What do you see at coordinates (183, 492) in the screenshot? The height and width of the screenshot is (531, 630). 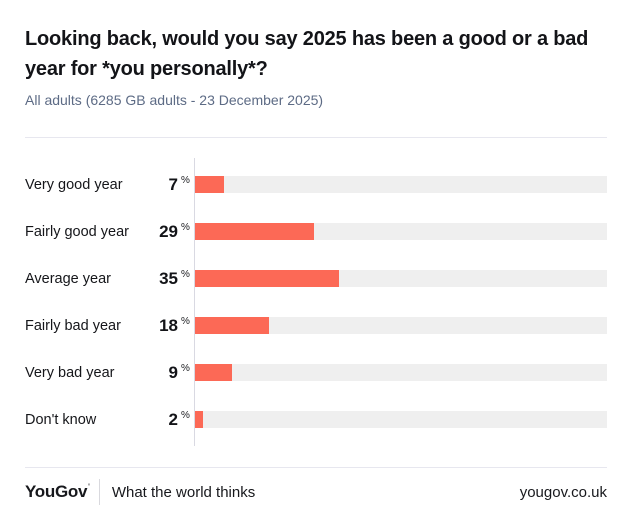 I see `footer-tagline: What the world thinks` at bounding box center [183, 492].